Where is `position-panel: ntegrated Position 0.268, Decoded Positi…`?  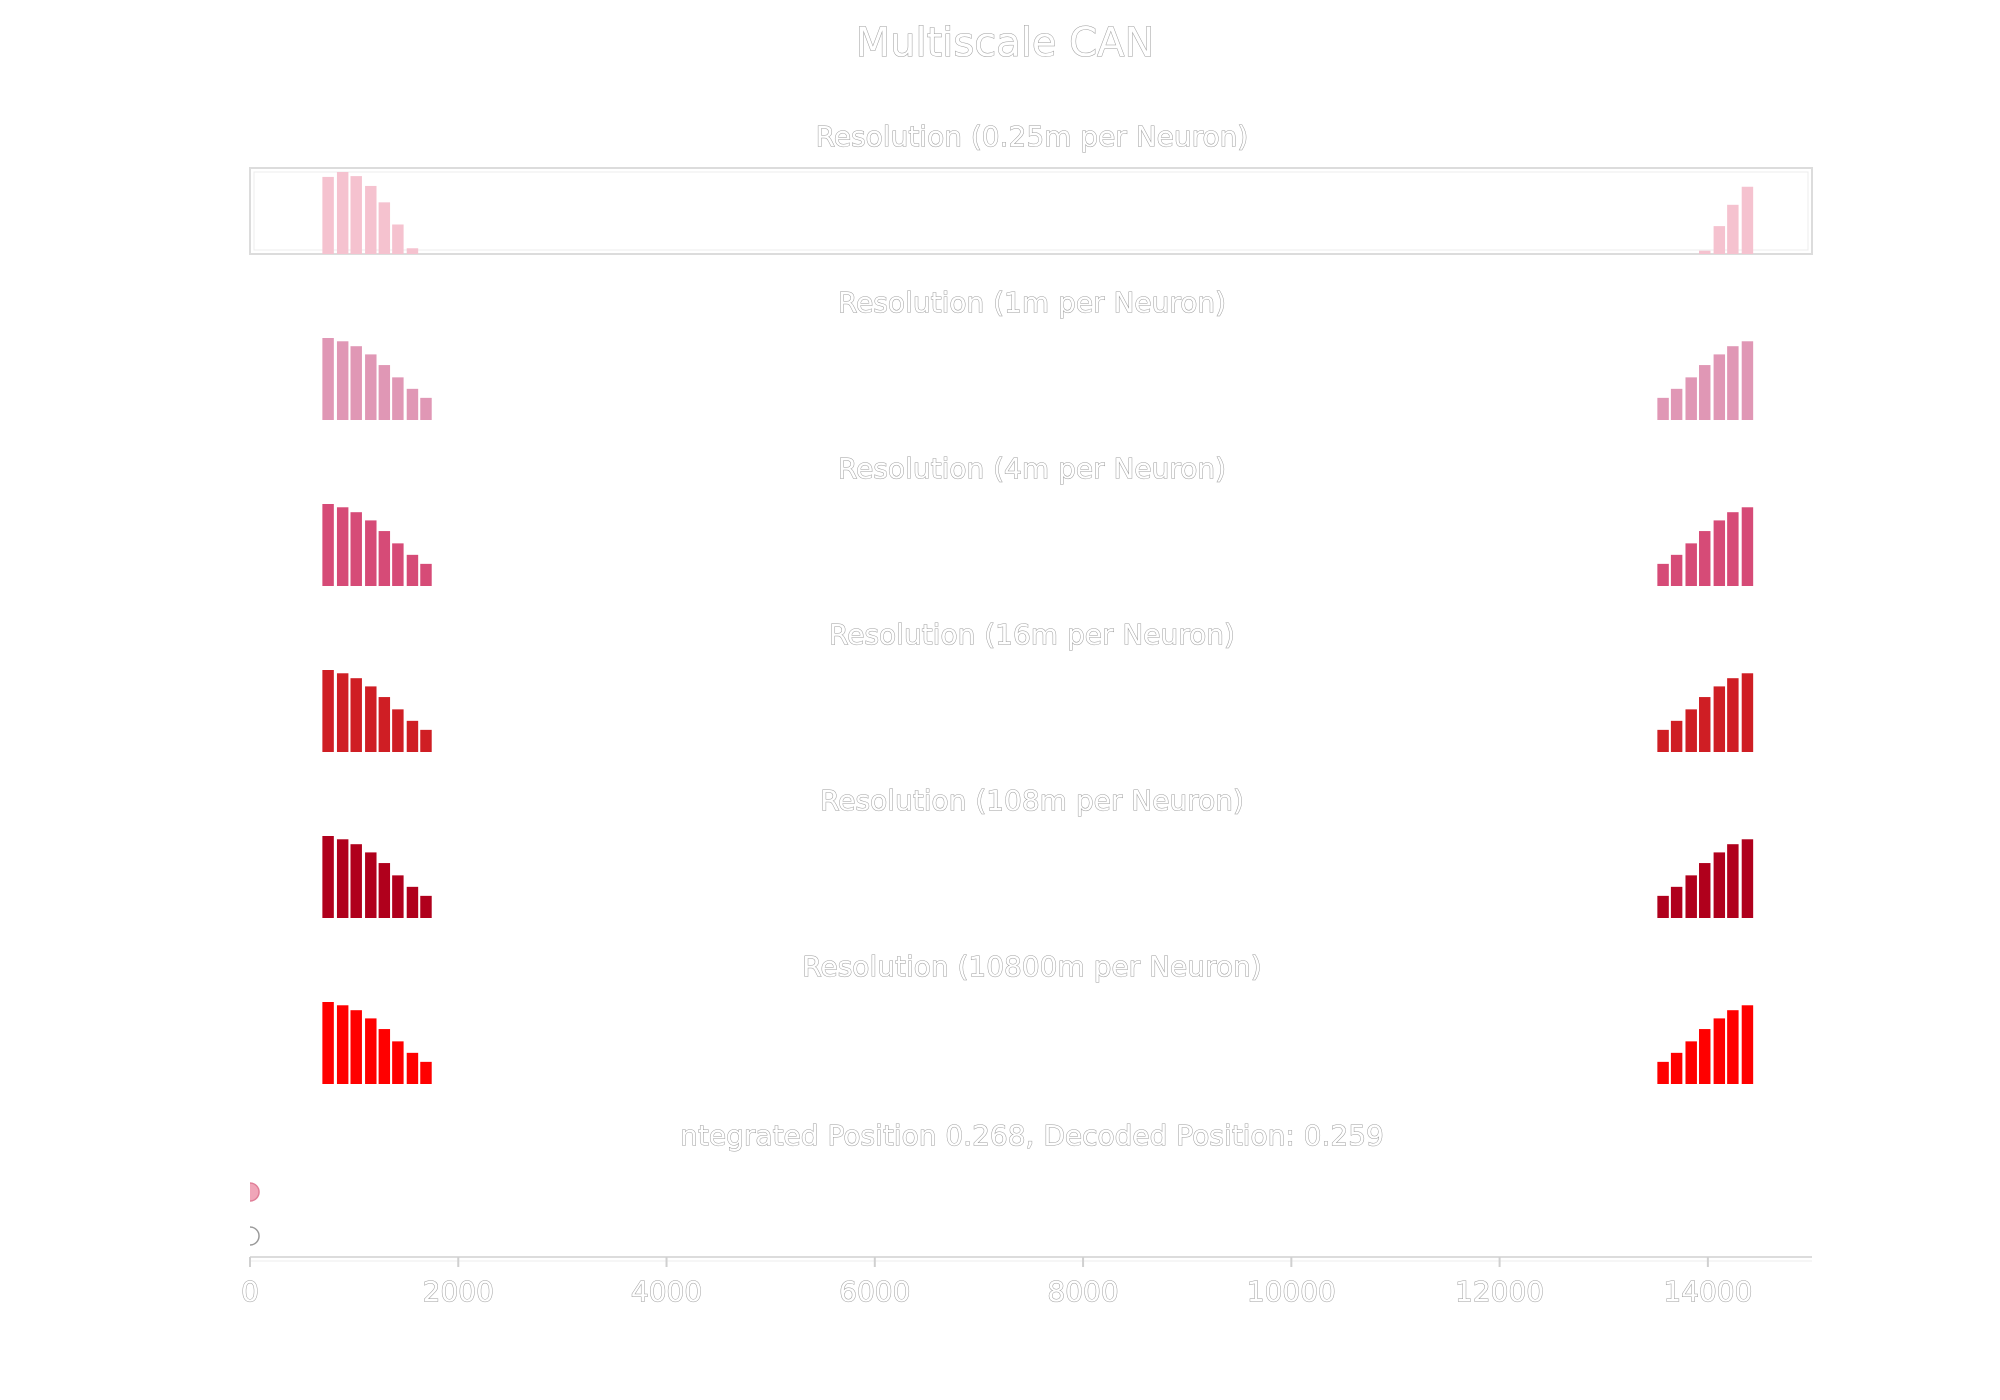
position-panel: ntegrated Position 0.268, Decoded Positi… is located at coordinates (692, 1189).